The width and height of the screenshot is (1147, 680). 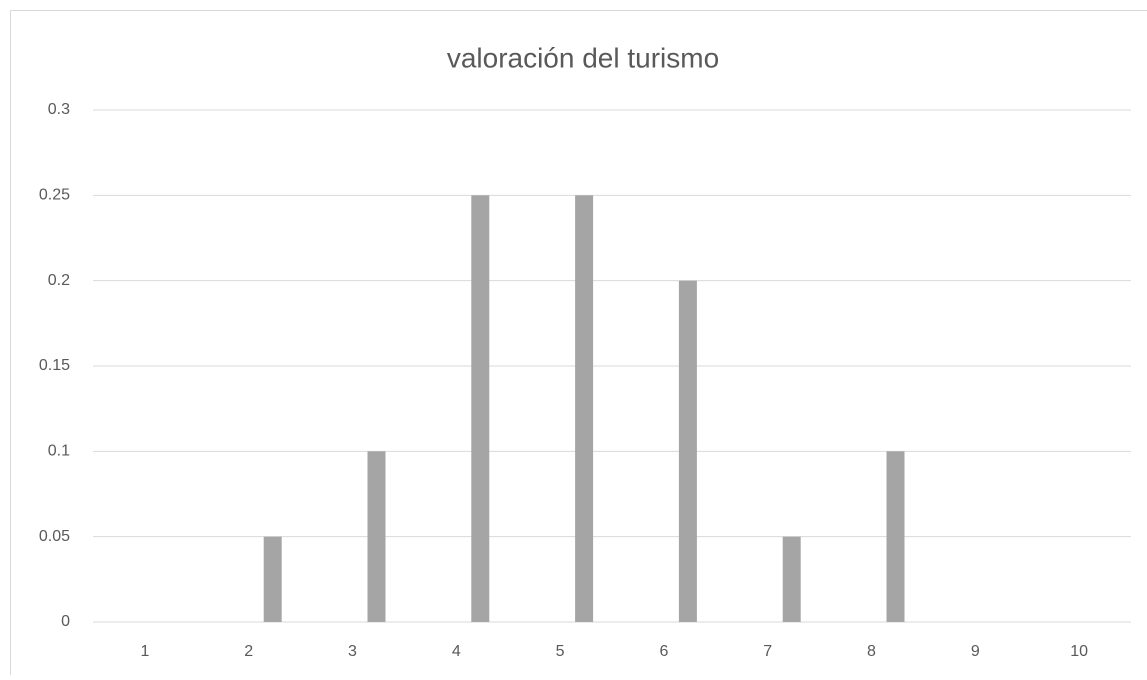 I want to click on y-tick-label: 0.3, so click(x=59, y=109).